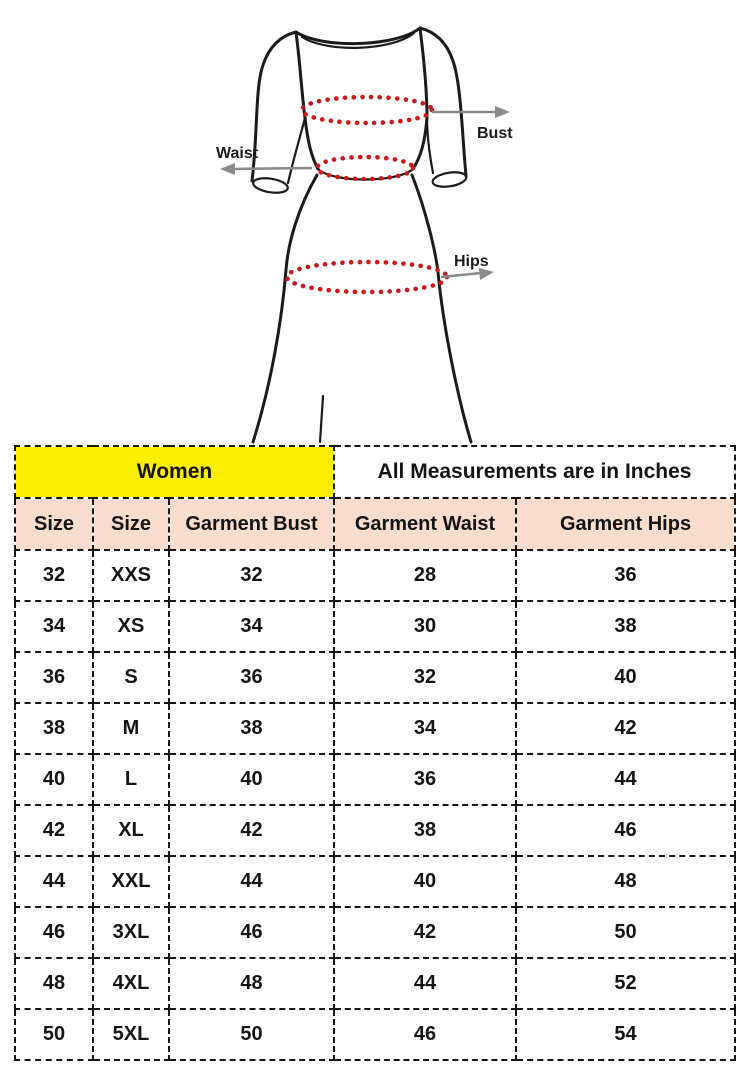  I want to click on bust-arrow-head-icon, so click(502, 112).